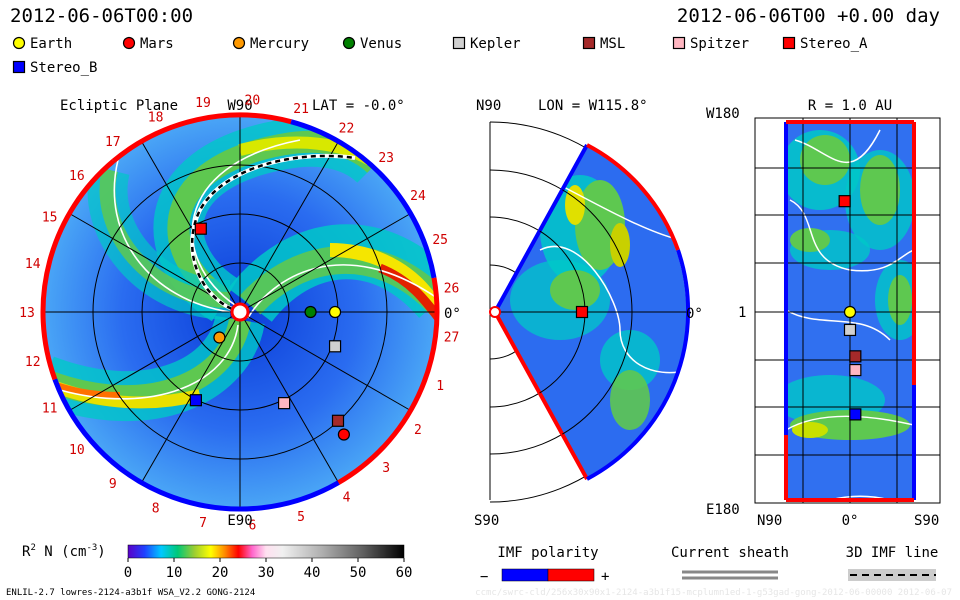  What do you see at coordinates (855, 370) in the screenshot?
I see `map-marker-spitzer` at bounding box center [855, 370].